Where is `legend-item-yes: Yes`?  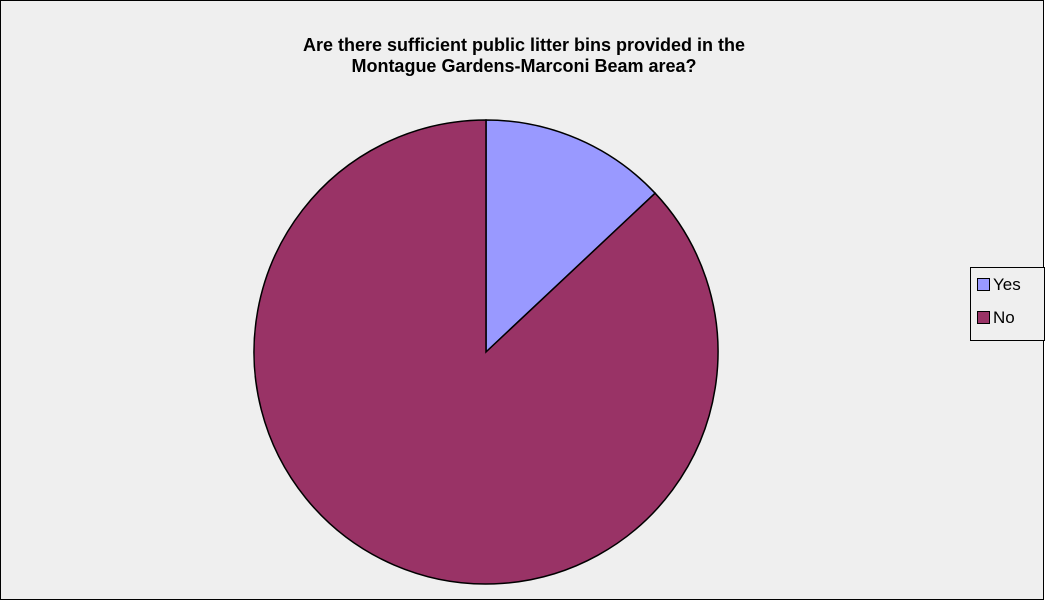 legend-item-yes: Yes is located at coordinates (999, 285).